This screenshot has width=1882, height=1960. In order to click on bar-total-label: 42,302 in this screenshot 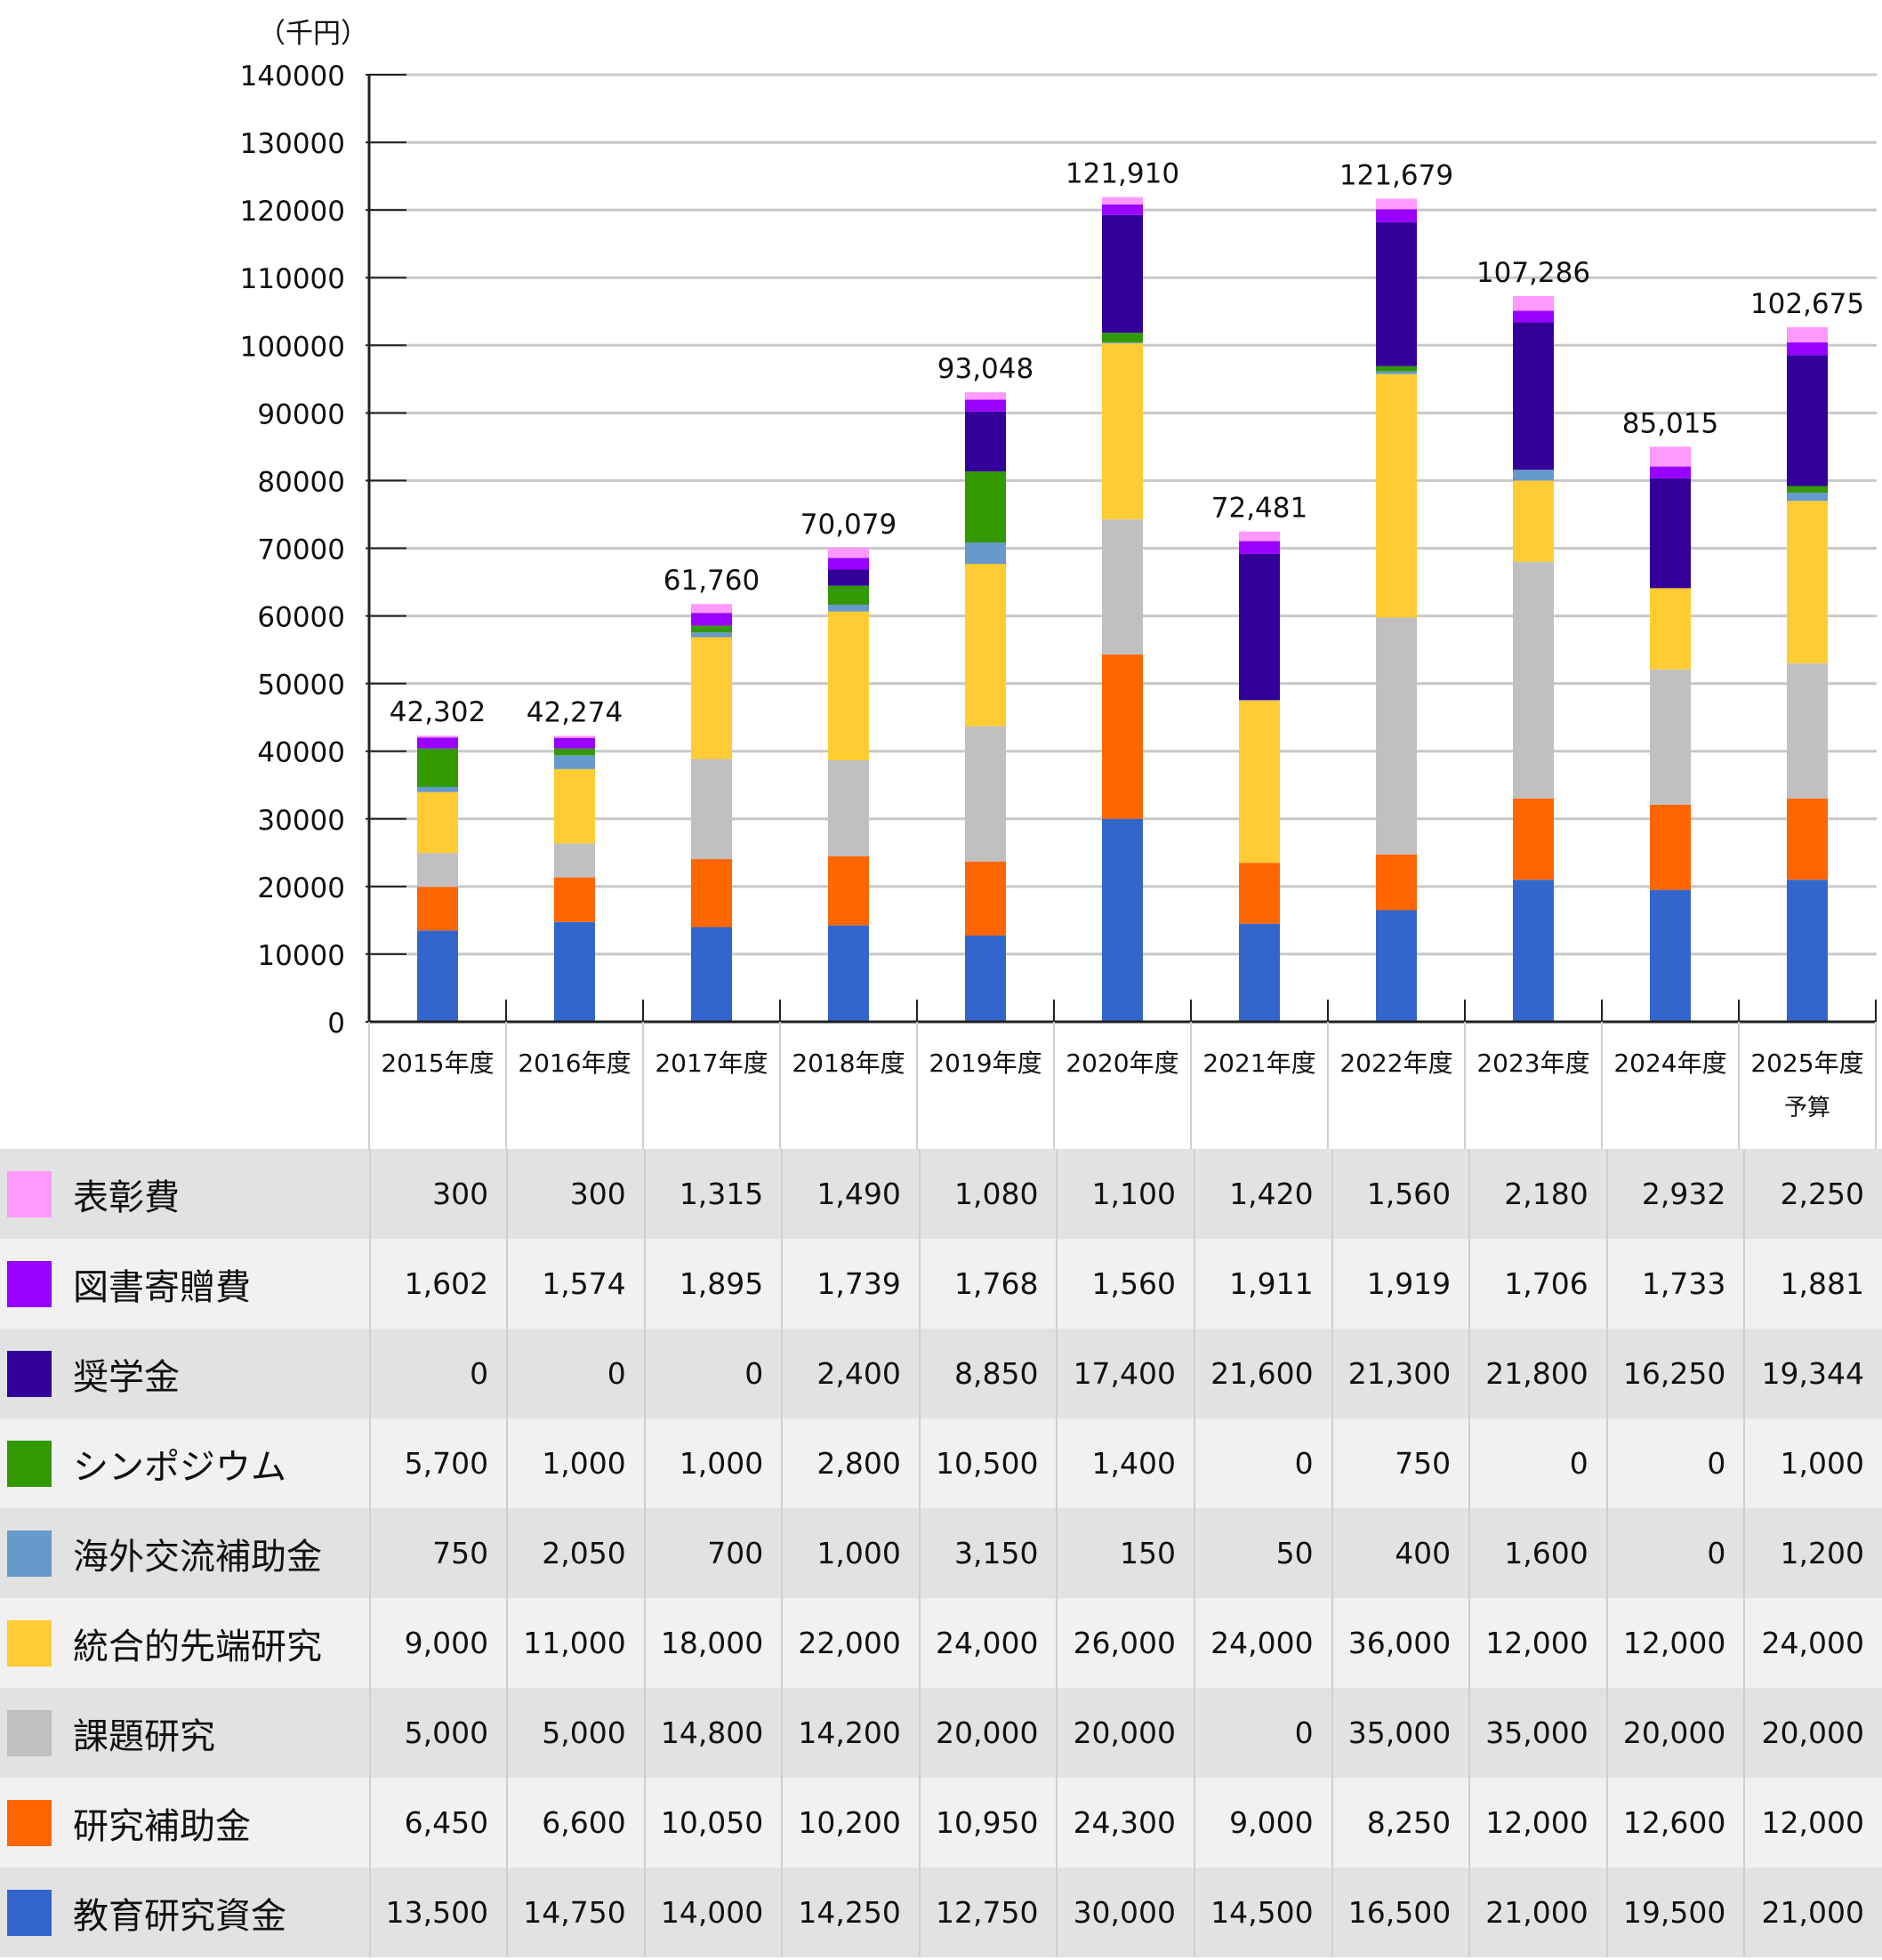, I will do `click(438, 712)`.